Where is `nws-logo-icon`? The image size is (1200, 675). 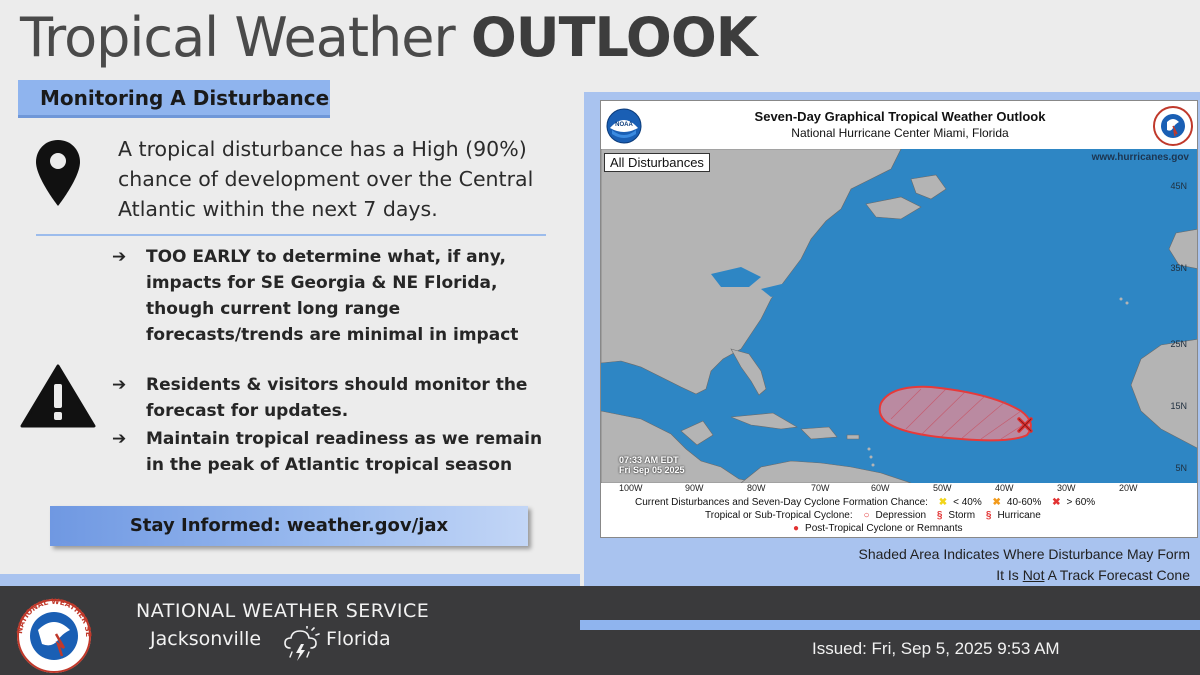 nws-logo-icon is located at coordinates (1173, 126).